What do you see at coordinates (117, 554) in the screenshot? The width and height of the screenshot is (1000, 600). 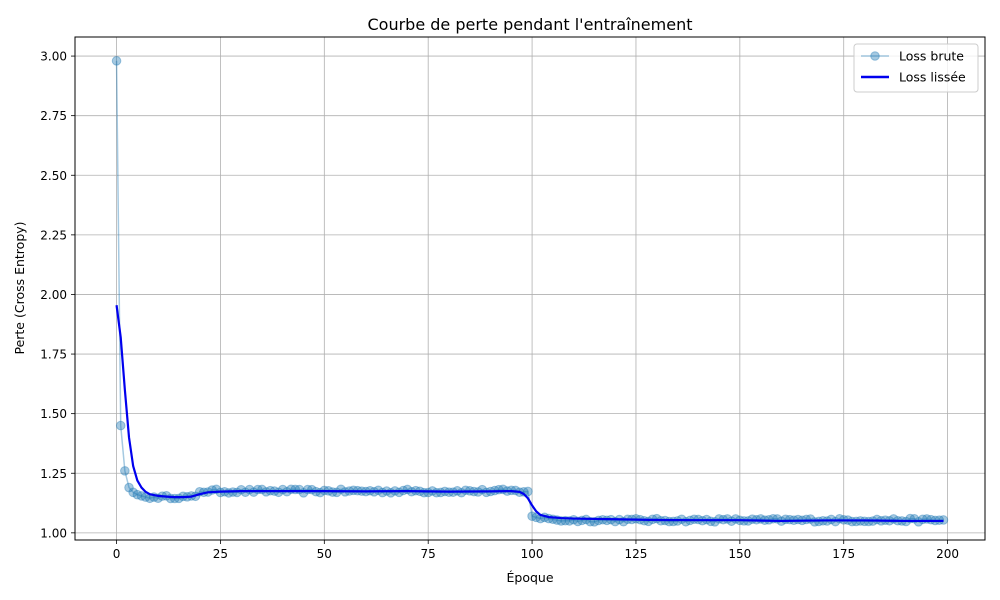 I see `x-tick-label: 0` at bounding box center [117, 554].